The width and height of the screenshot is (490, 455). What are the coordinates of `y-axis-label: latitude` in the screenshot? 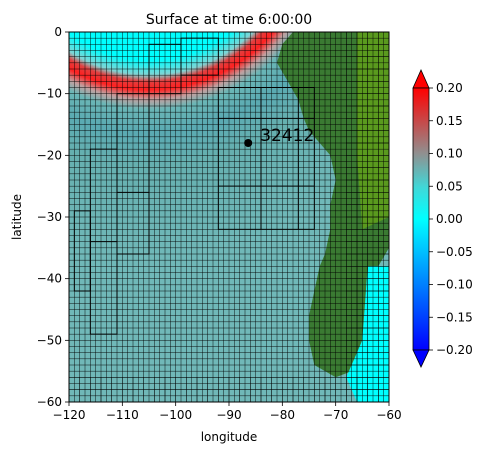 It's located at (17, 217).